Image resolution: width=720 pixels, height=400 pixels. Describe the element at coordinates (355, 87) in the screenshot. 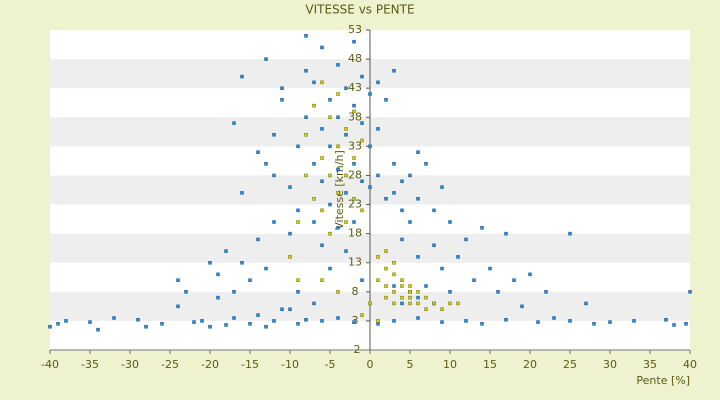

I see `y-tick-label: 43` at that location.